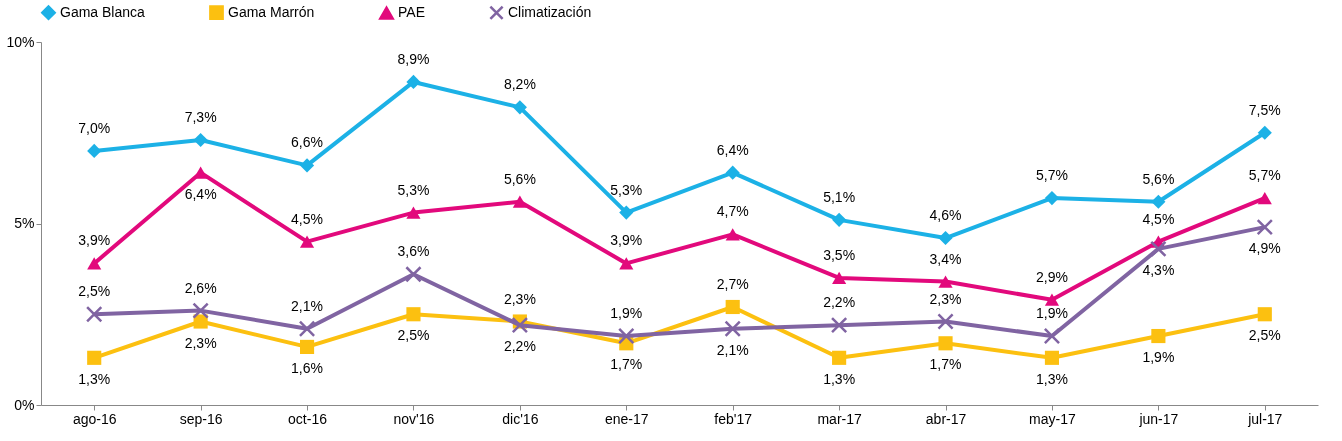 Image resolution: width=1342 pixels, height=441 pixels. What do you see at coordinates (945, 258) in the screenshot?
I see `data-label: 3,4%` at bounding box center [945, 258].